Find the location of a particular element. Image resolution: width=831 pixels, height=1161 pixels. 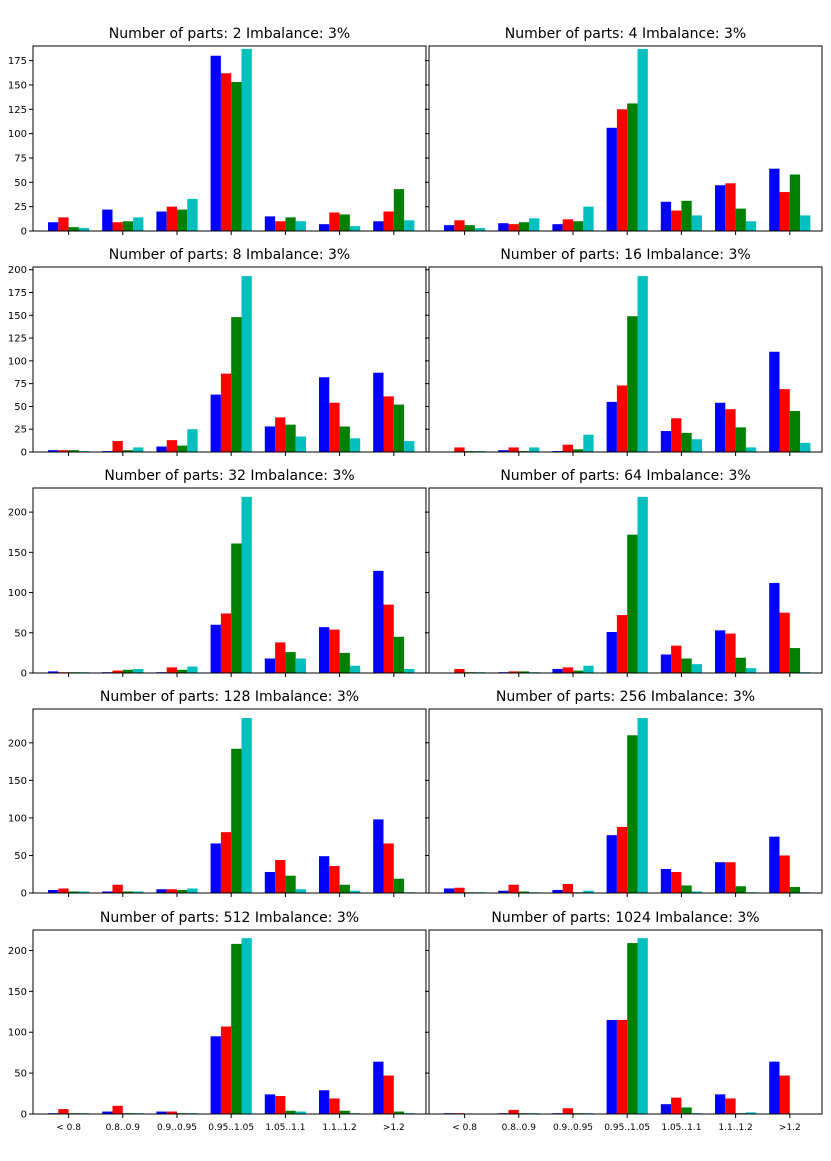

y-tick-label: 175 is located at coordinates (17, 293).